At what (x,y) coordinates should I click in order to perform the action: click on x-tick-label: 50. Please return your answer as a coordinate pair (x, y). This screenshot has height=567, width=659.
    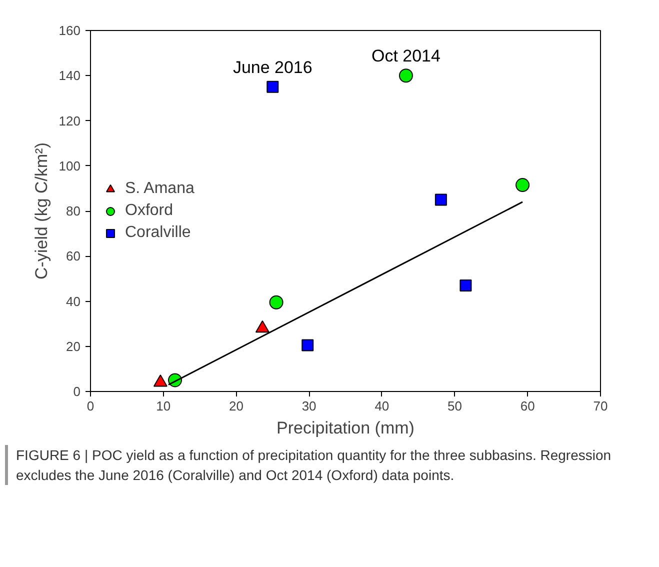
    Looking at the image, I should click on (455, 406).